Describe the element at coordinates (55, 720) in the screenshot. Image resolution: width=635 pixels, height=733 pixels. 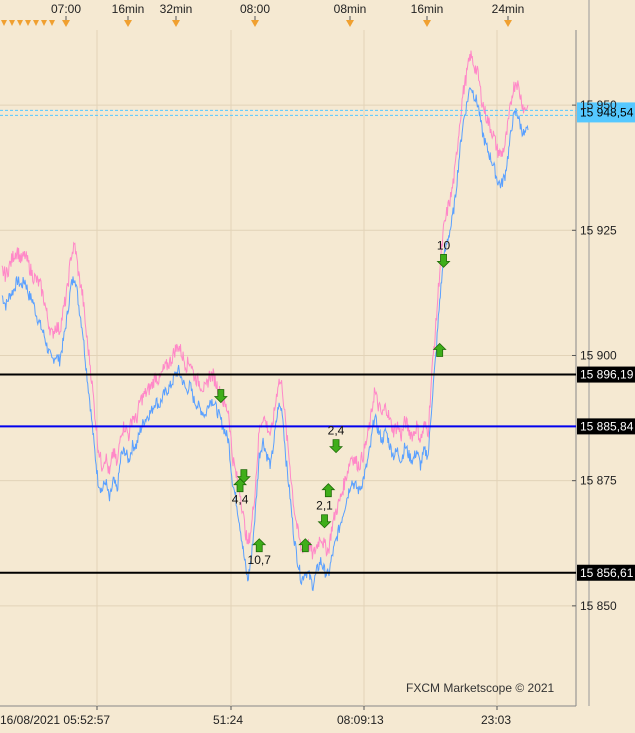
I see `bottom-time-label: 16/08/2021 05:52:57` at that location.